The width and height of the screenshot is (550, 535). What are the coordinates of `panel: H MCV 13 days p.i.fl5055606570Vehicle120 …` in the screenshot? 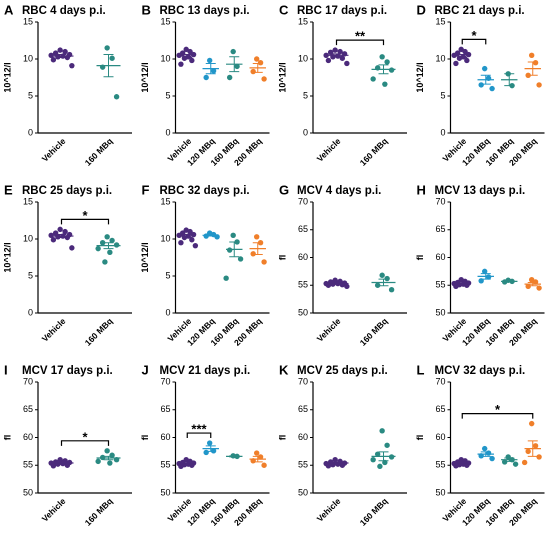 It's located at (480, 265).